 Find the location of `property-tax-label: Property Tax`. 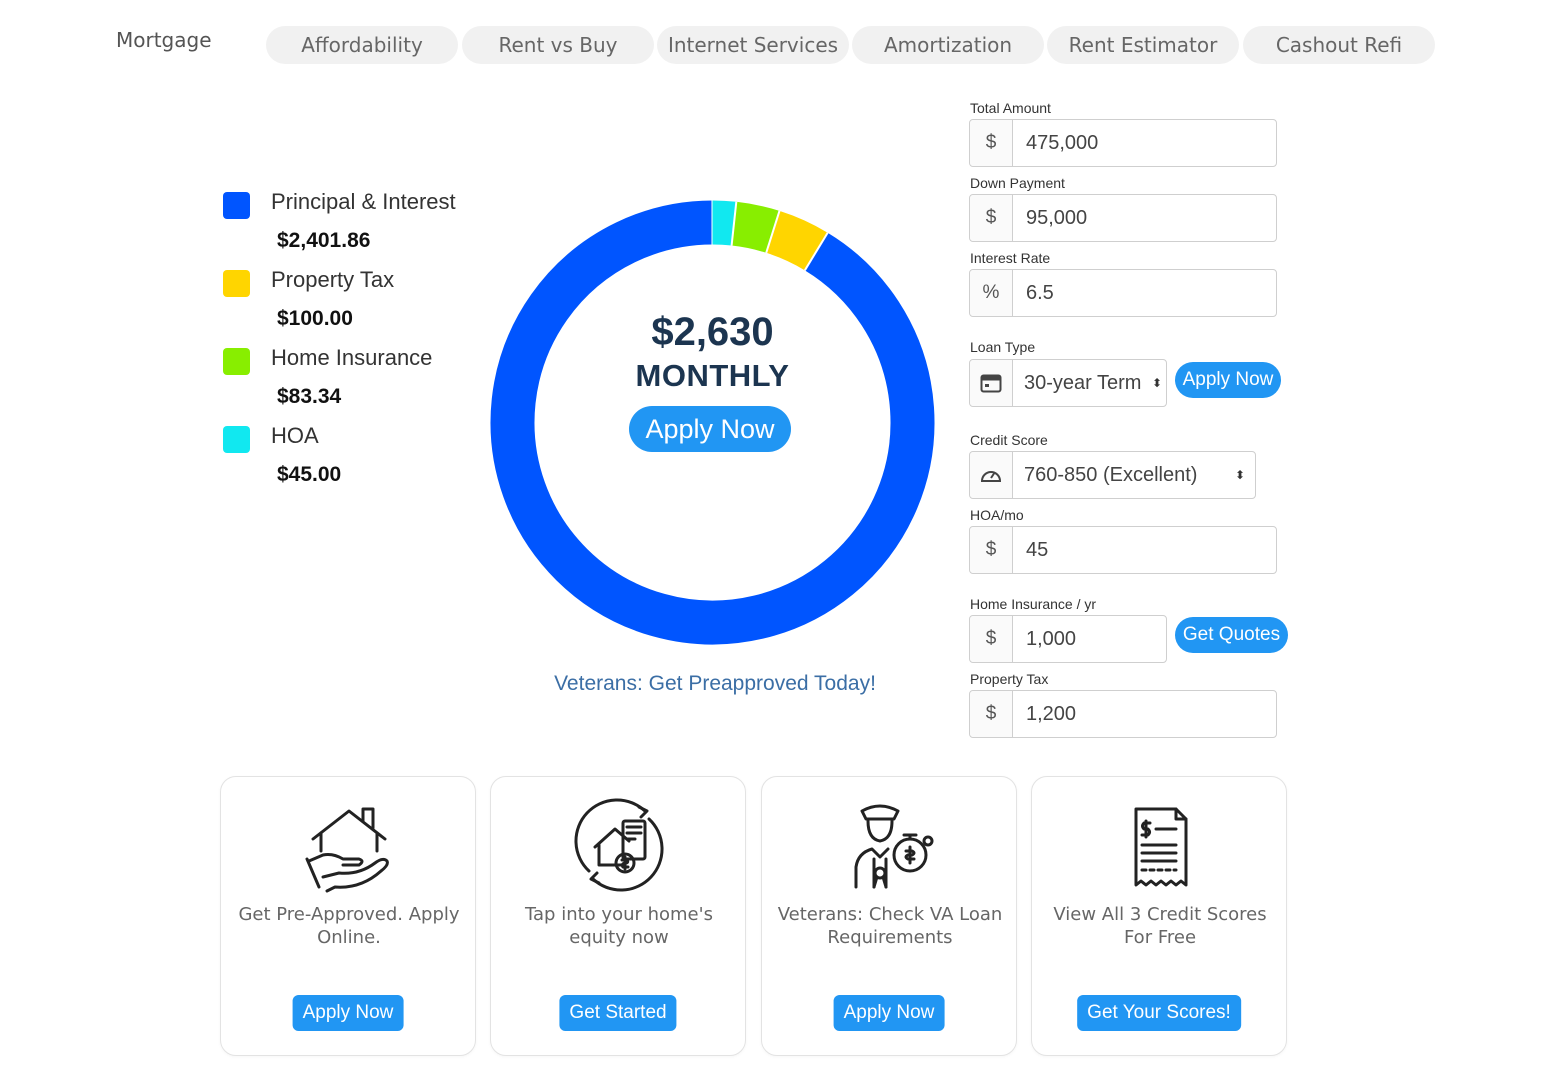

property-tax-label: Property Tax is located at coordinates (1009, 679).